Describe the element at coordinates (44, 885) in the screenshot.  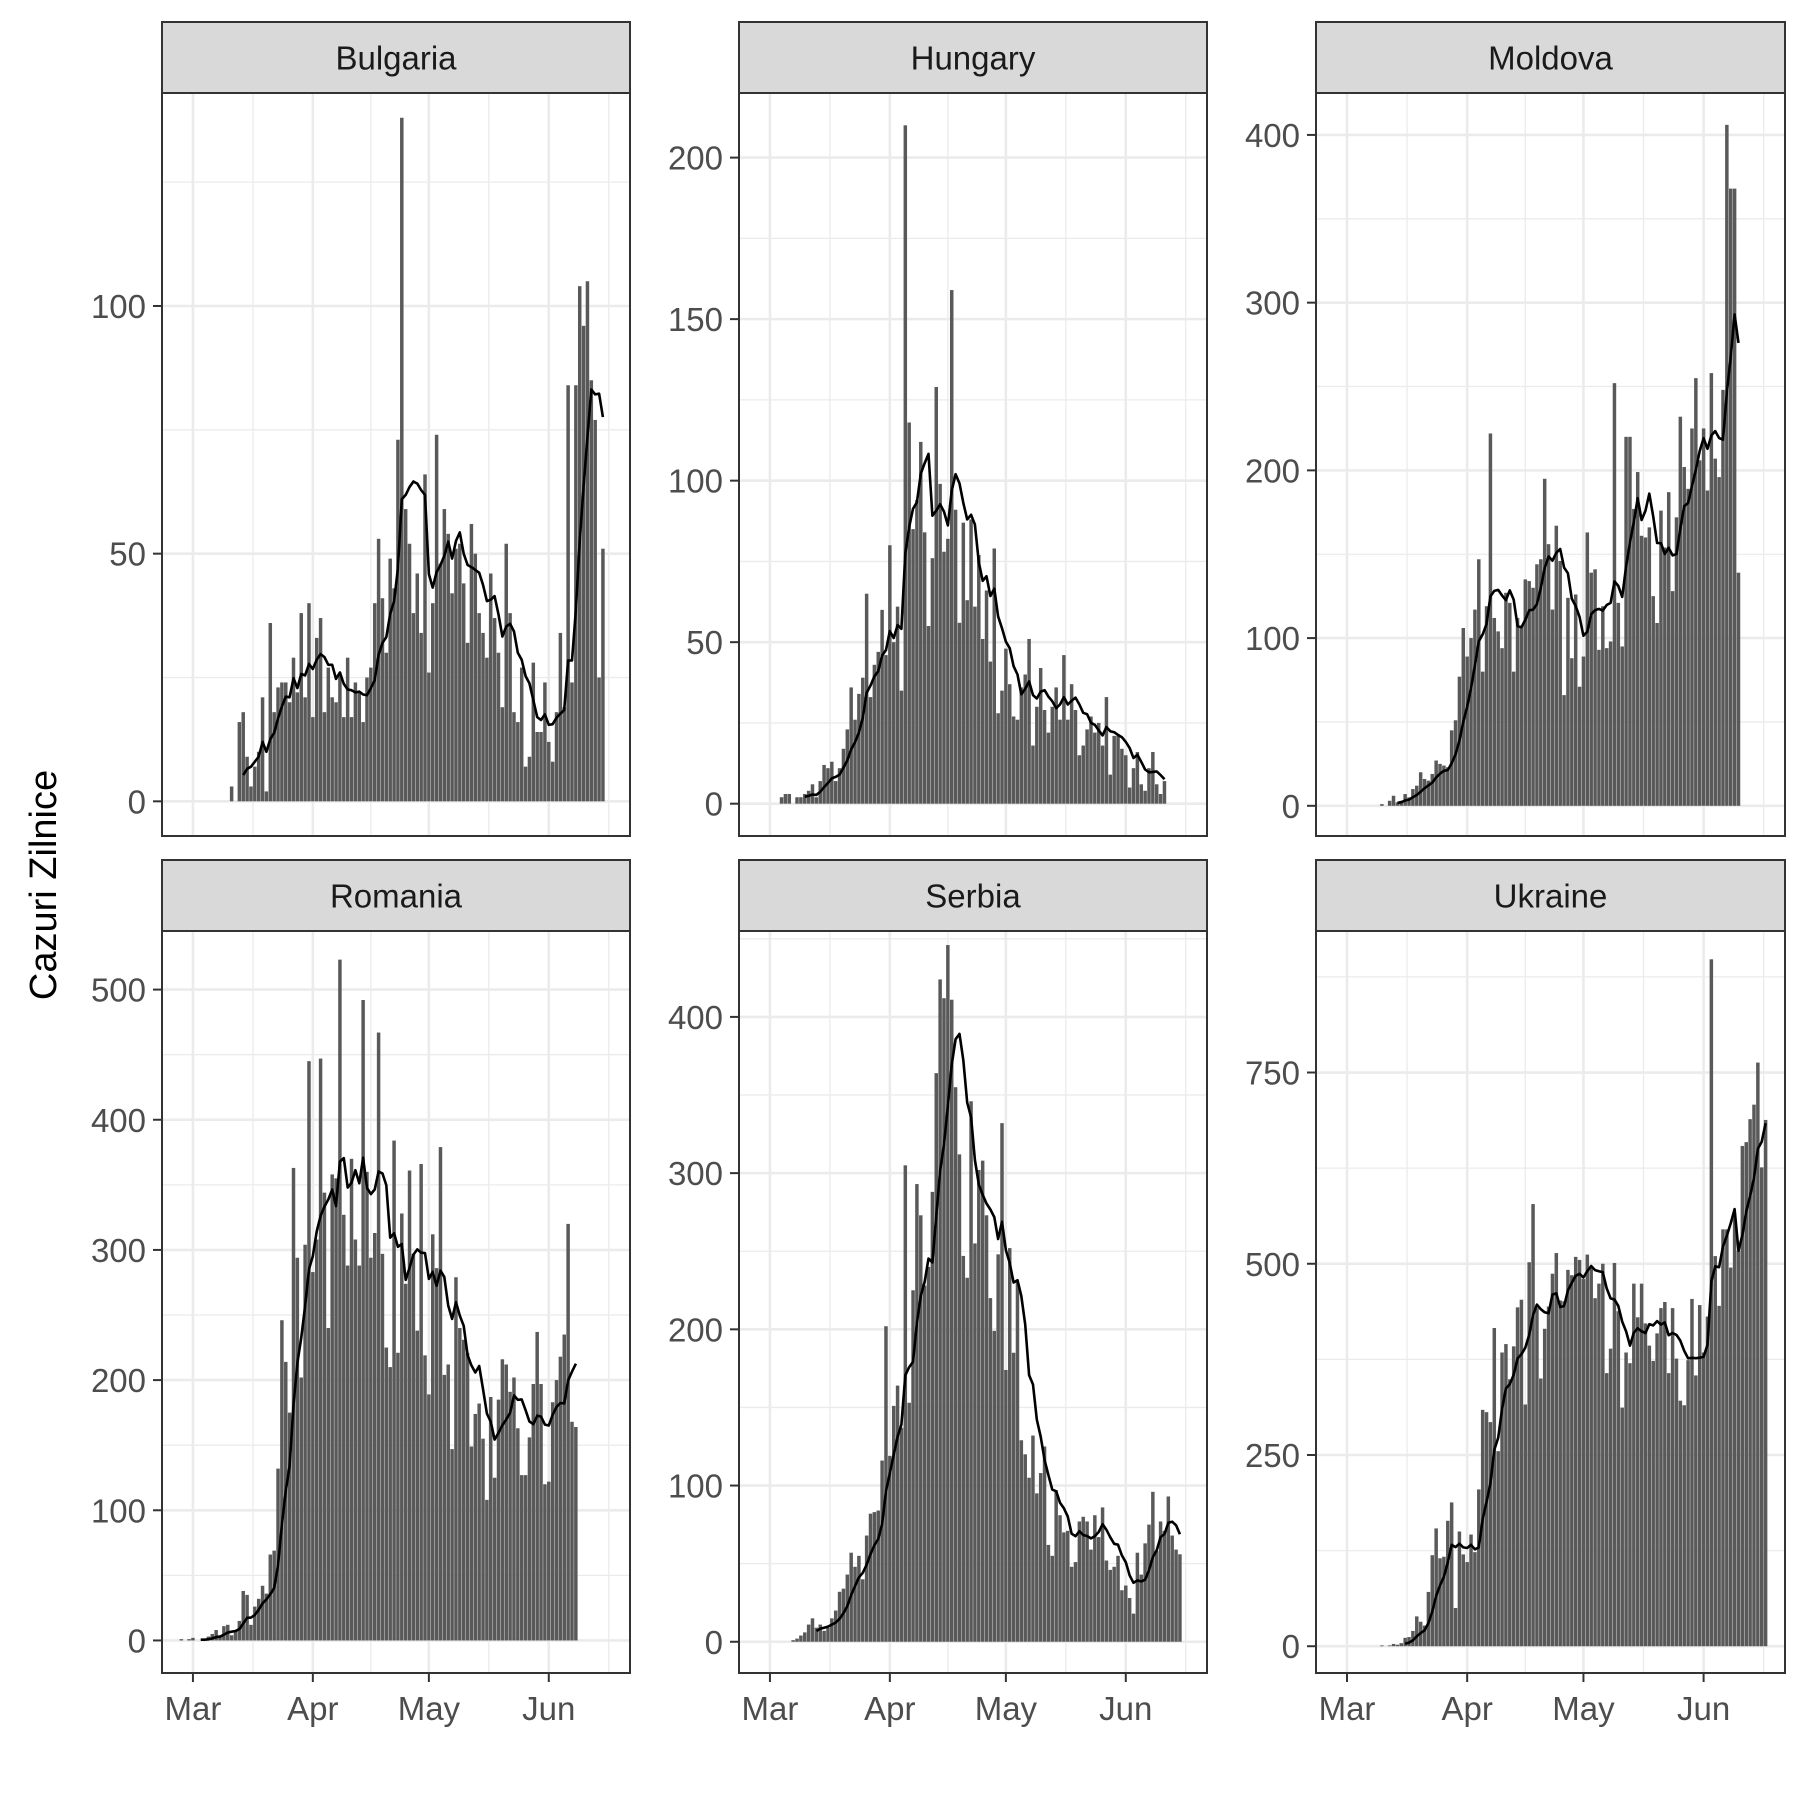
I see `y-axis-title: Cazuri Zilnice` at that location.